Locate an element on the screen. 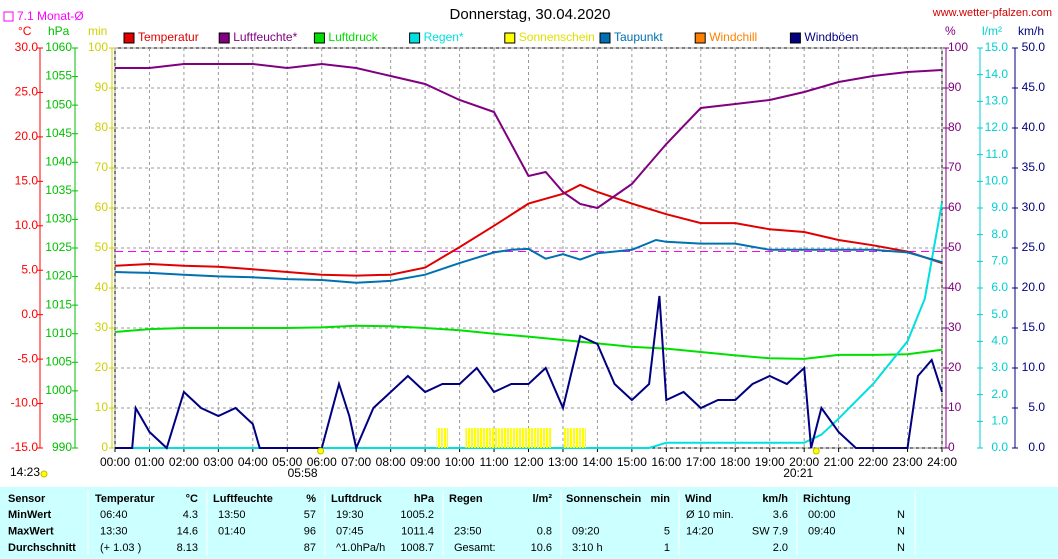 The width and height of the screenshot is (1058, 559). y-tick-label: 1000 is located at coordinates (58, 390).